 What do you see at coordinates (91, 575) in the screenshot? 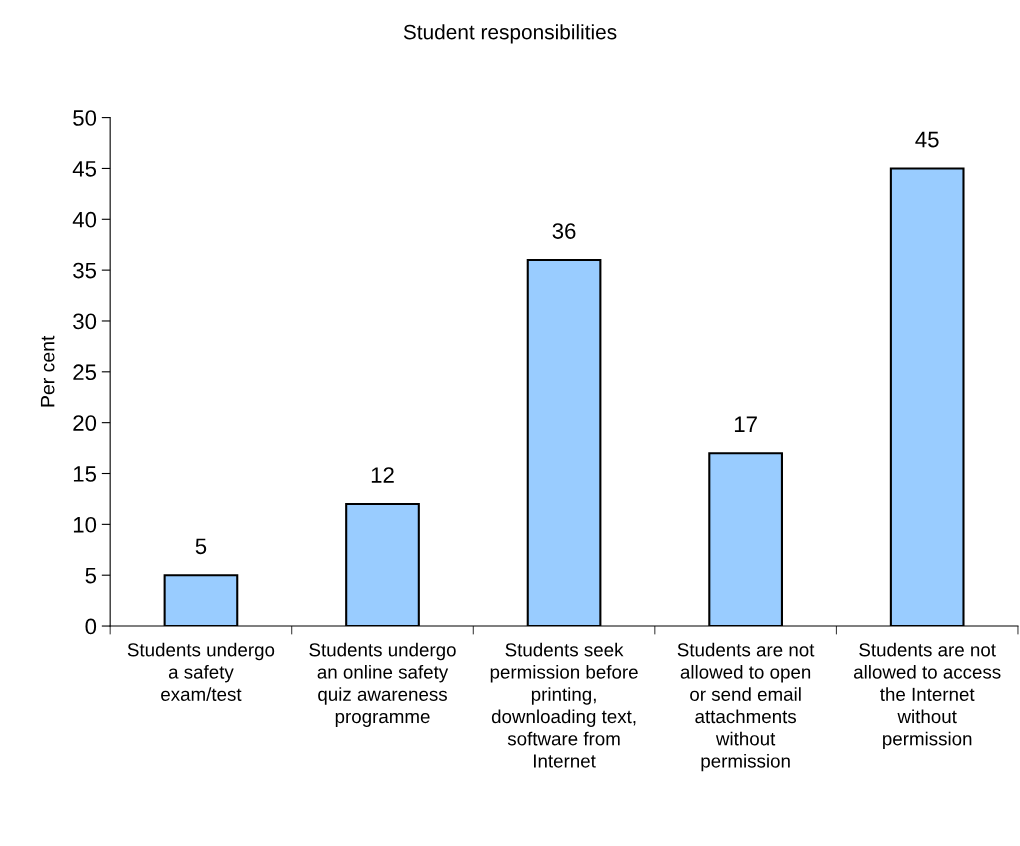
I see `y-tick-label: 5` at bounding box center [91, 575].